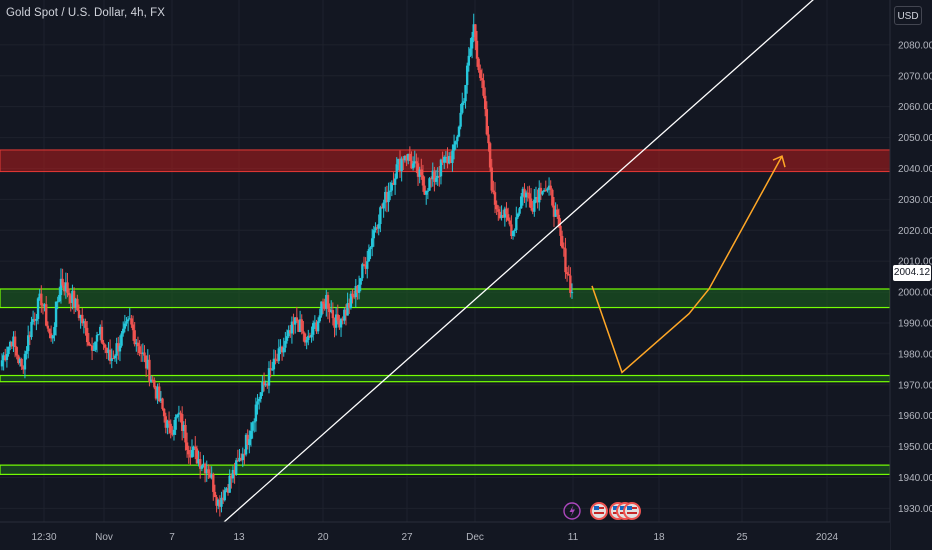  I want to click on time-axis: 12:30 Nov 7 13 20 27 Dec 11 18 25 2024, so click(445, 535).